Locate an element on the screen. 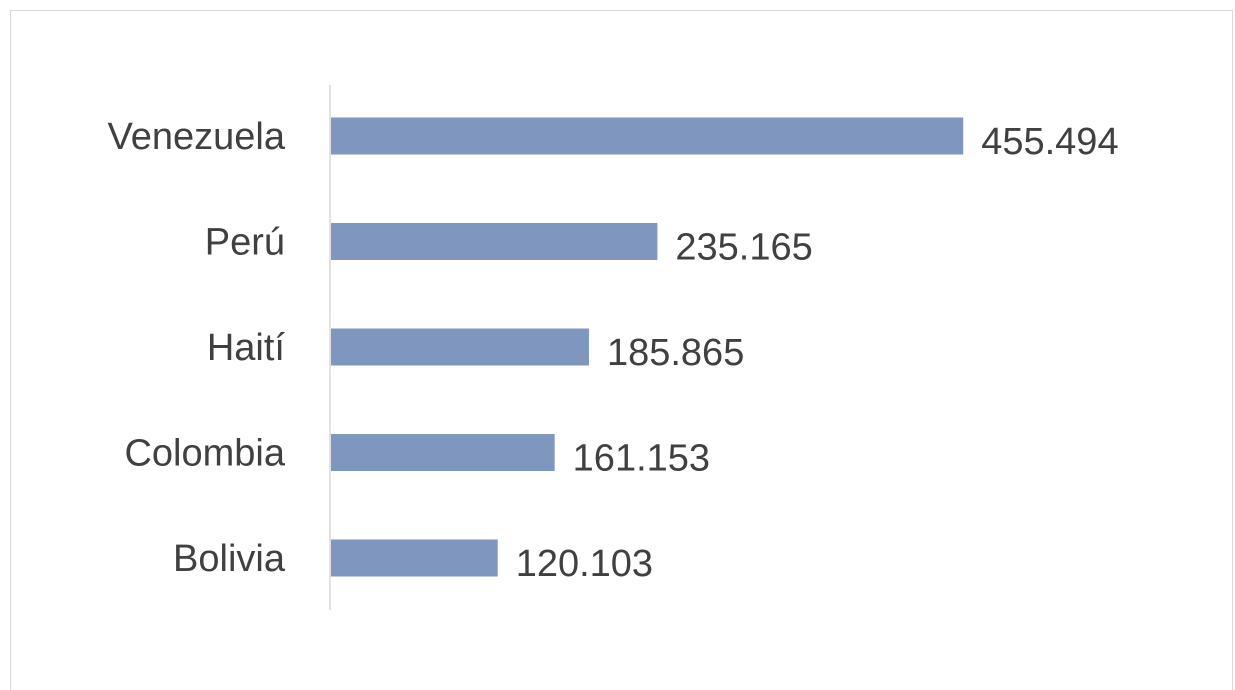 The width and height of the screenshot is (1235, 690). category-label: Venezuela is located at coordinates (197, 137).